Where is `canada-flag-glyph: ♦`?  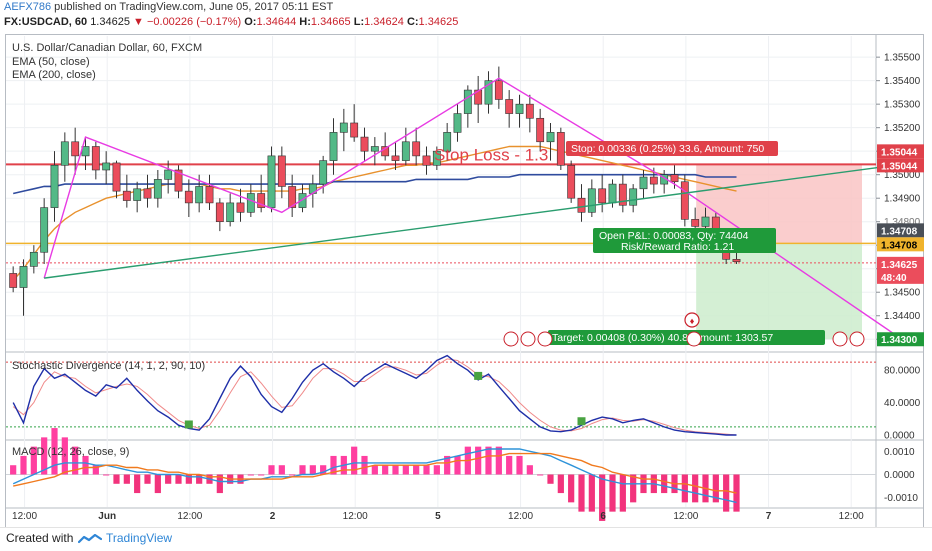
canada-flag-glyph: ♦ is located at coordinates (692, 321).